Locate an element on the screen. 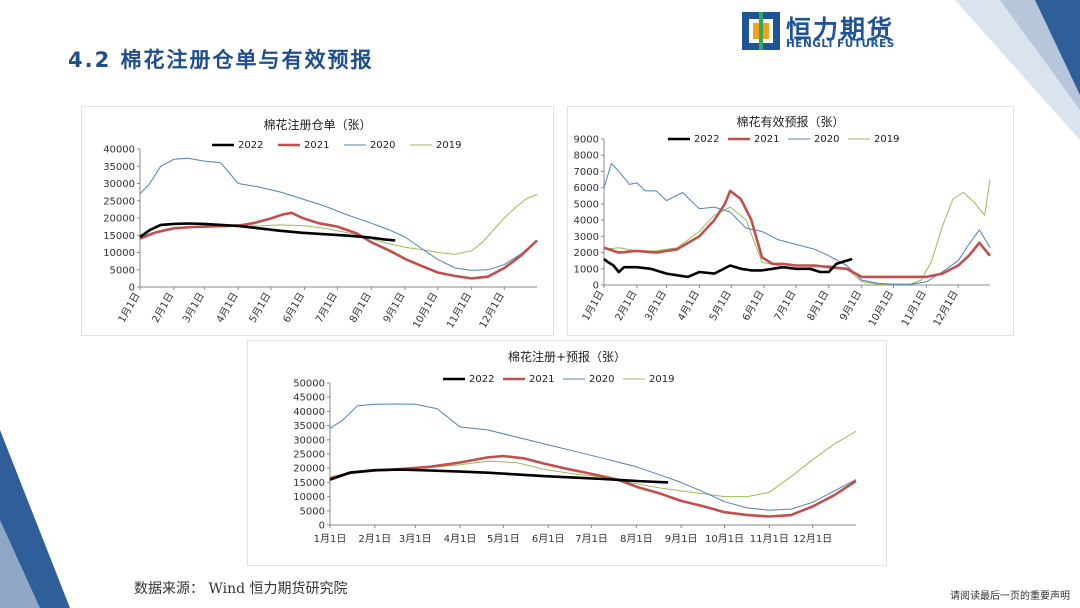  page-title: 4.2 棉花注册仓单与有效预报 is located at coordinates (221, 60).